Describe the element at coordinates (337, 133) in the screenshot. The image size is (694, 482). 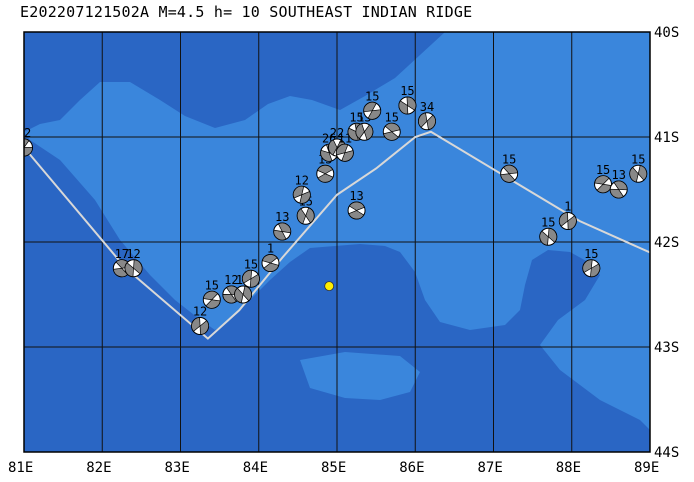
I see `mechanism-label: 22` at that location.